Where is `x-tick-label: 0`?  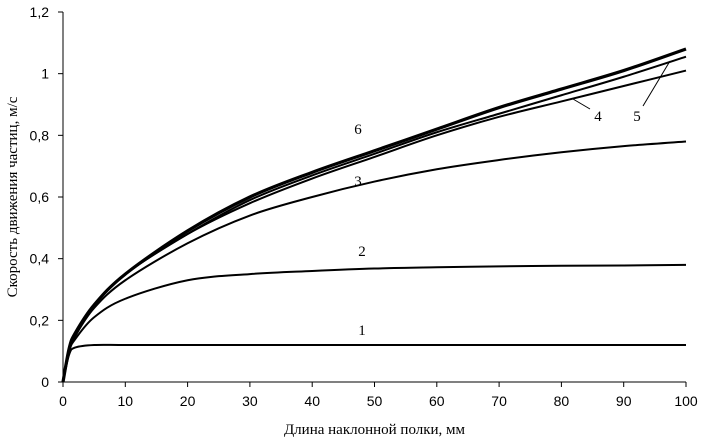
x-tick-label: 0 is located at coordinates (63, 401).